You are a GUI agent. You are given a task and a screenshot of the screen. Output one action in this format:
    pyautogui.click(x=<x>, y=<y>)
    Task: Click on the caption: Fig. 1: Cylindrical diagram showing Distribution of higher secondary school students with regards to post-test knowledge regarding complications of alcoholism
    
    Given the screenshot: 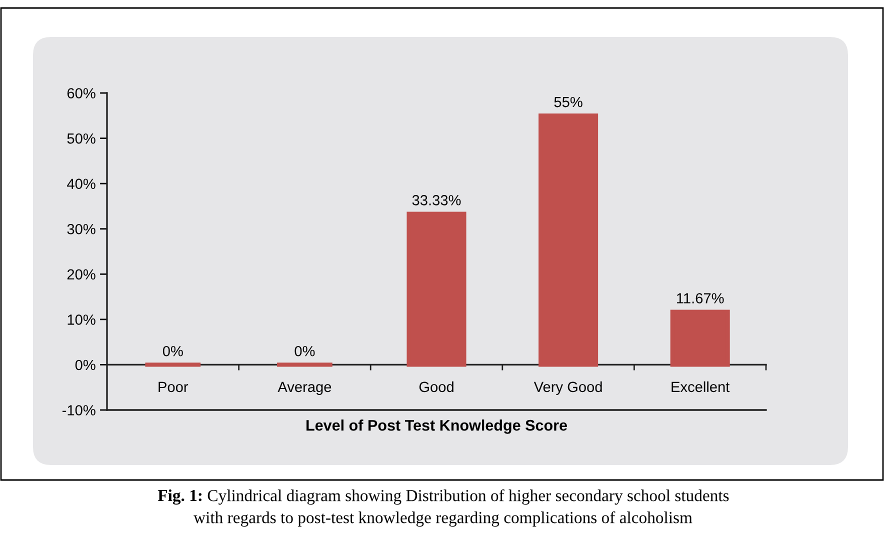 What is the action you would take?
    pyautogui.click(x=443, y=508)
    